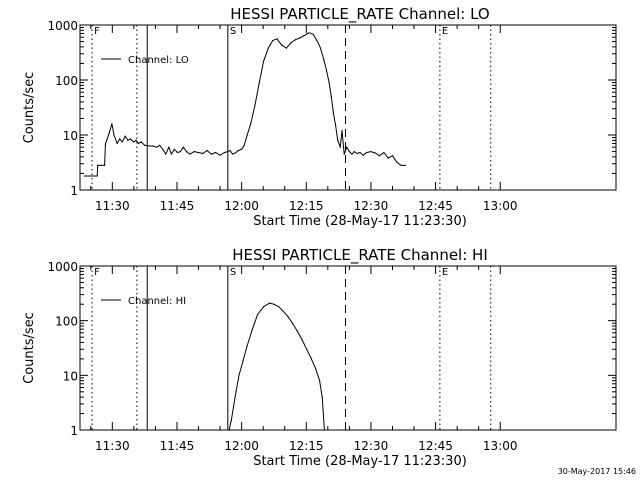  I want to click on x-tick-label: 13:00, so click(500, 446).